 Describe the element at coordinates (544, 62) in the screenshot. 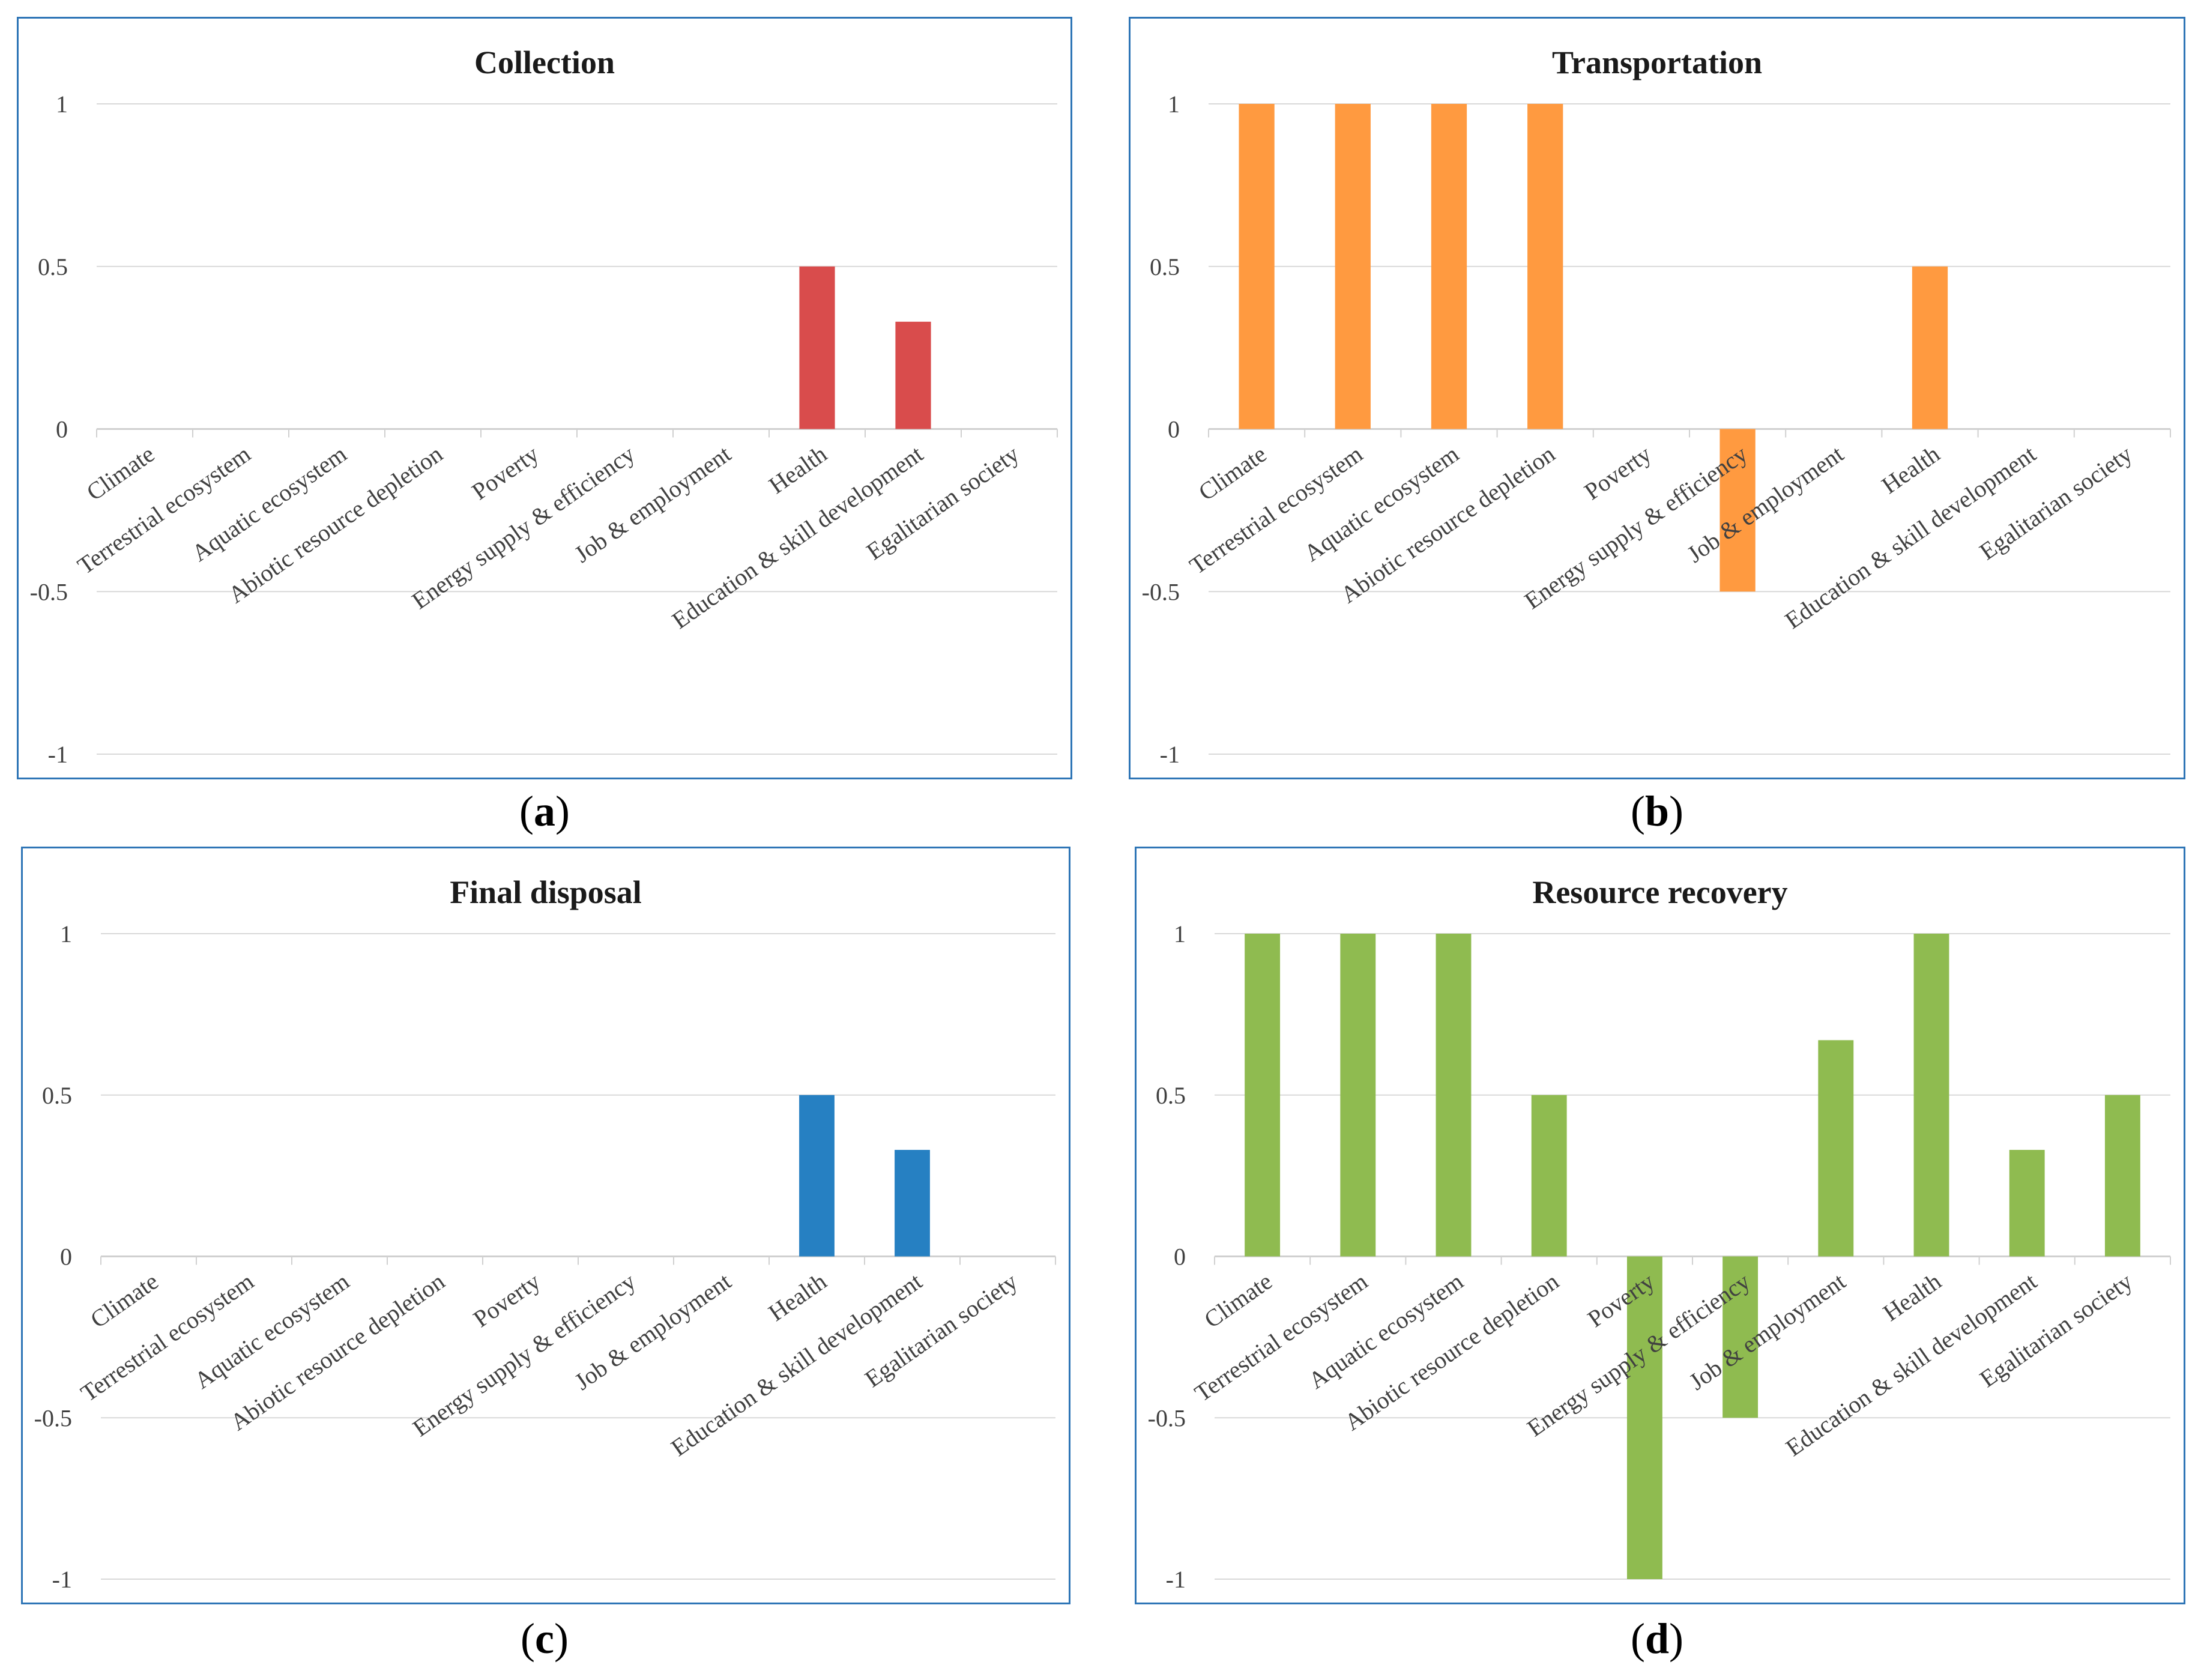

I see `chart-title: Collection` at that location.